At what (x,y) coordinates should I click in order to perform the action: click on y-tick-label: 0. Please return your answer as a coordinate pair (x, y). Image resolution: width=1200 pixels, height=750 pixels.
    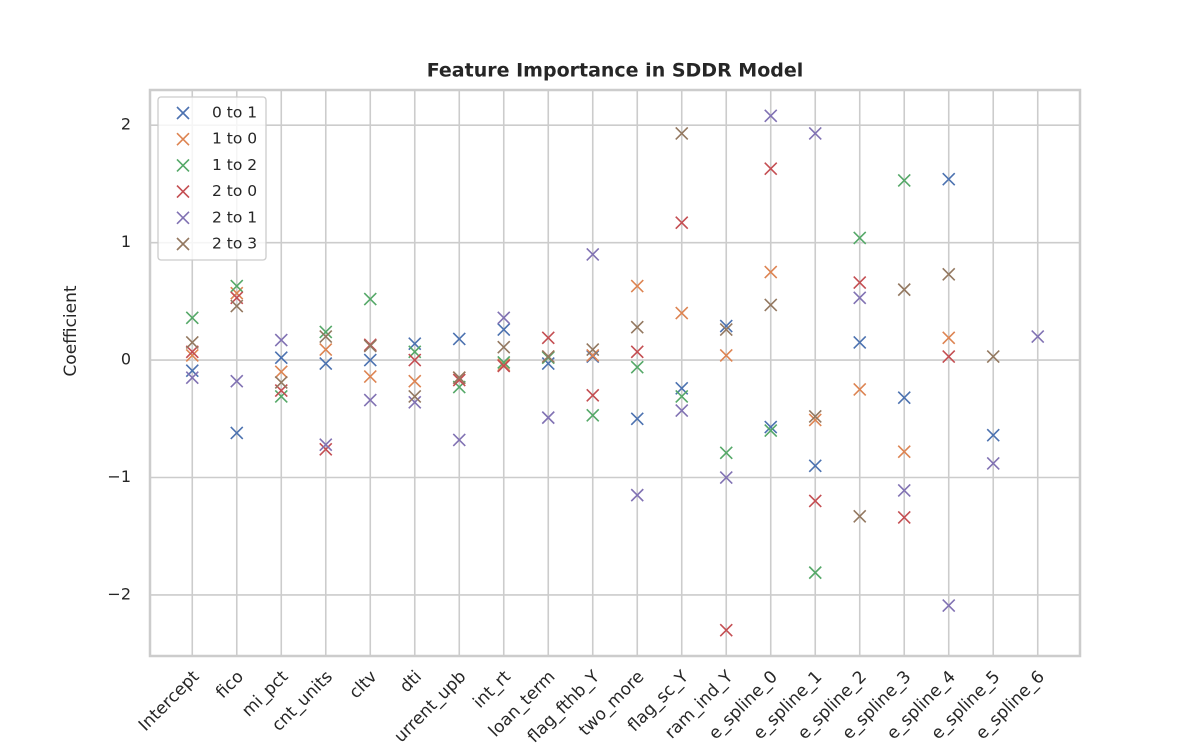
    Looking at the image, I should click on (126, 359).